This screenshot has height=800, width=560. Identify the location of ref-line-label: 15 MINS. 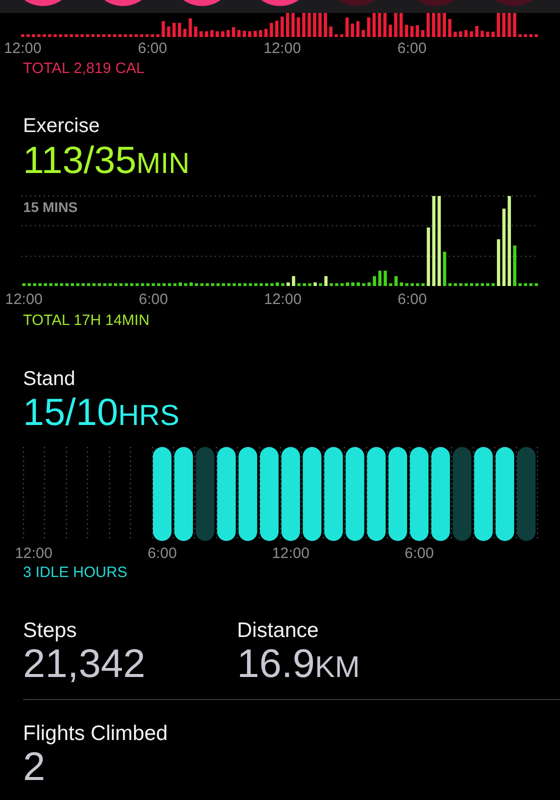
(50, 206).